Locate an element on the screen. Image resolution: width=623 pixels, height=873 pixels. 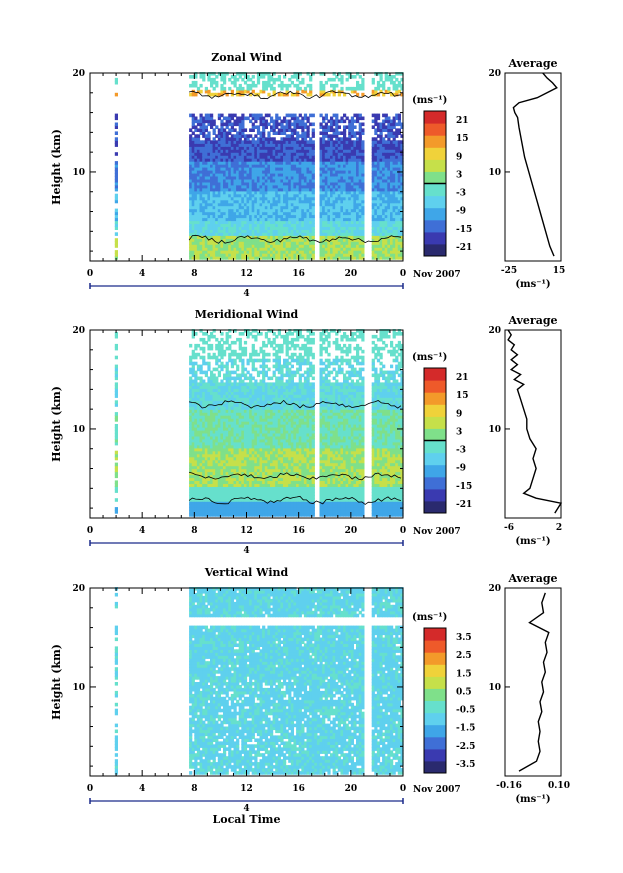
colorbar-label: -1.5 is located at coordinates (465, 729).